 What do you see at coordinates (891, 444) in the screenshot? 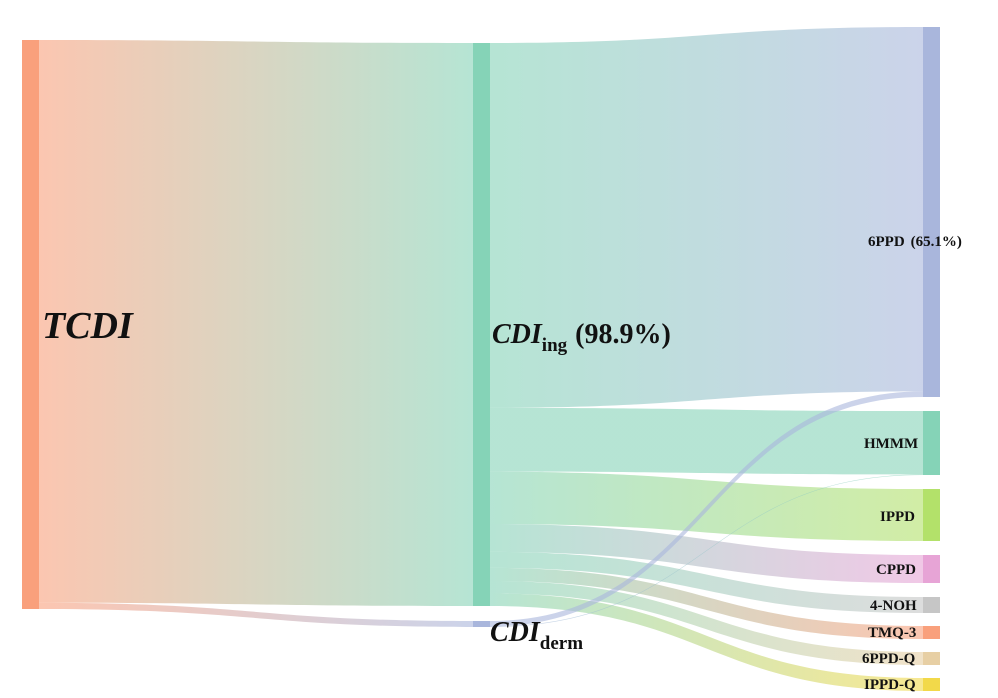
I see `node-label-hmmm: HMMM` at bounding box center [891, 444].